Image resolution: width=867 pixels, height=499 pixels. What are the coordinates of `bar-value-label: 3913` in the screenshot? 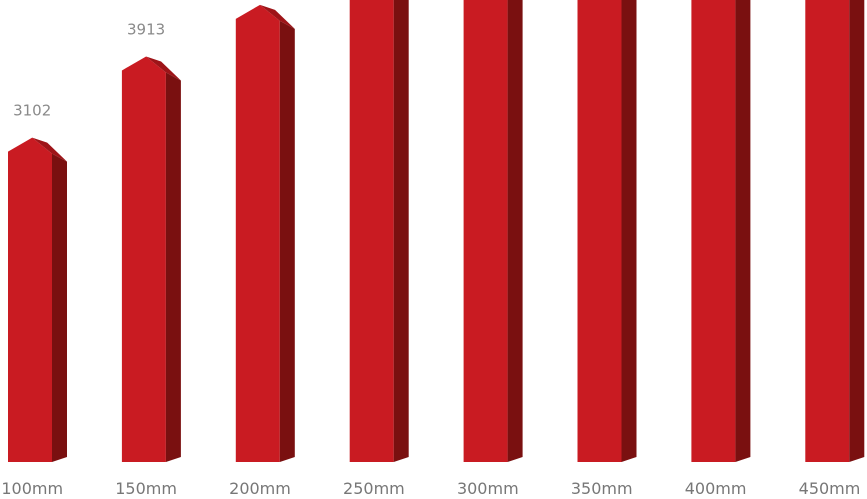 It's located at (146, 29).